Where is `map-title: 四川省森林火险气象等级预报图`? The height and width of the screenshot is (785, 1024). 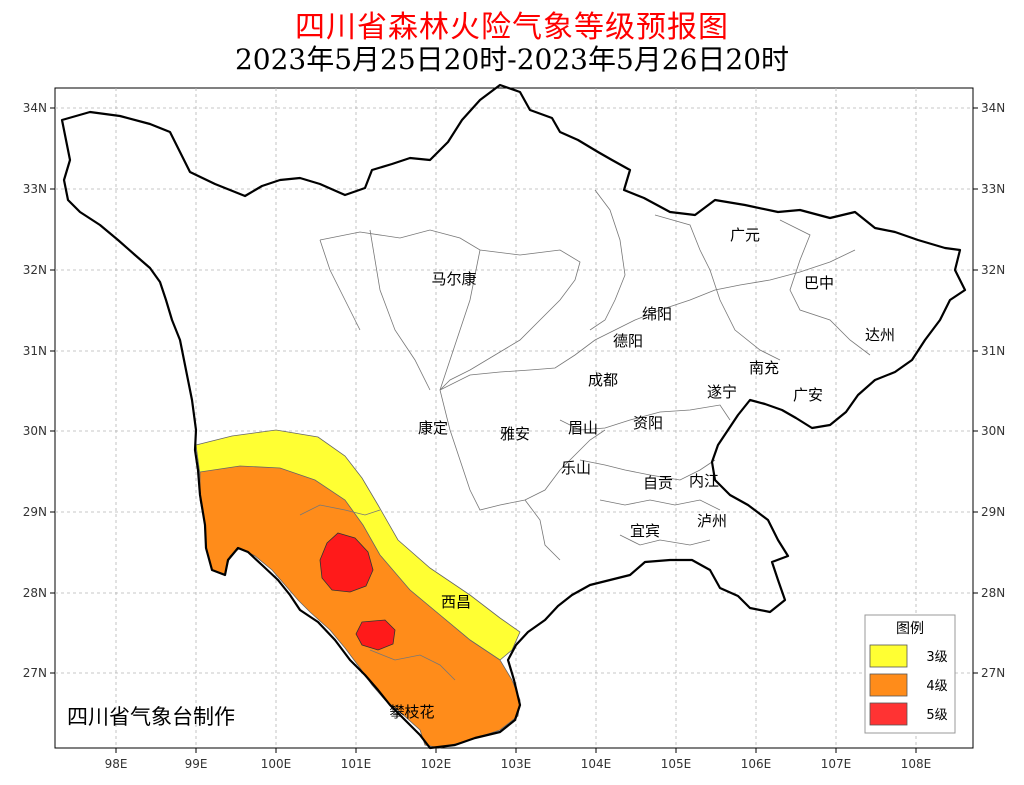 map-title: 四川省森林火险气象等级预报图 is located at coordinates (512, 27).